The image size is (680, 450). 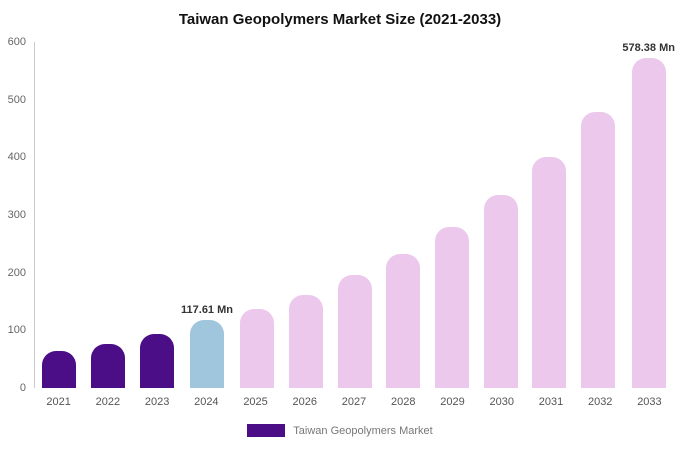 What do you see at coordinates (257, 215) in the screenshot?
I see `bar-column-2025` at bounding box center [257, 215].